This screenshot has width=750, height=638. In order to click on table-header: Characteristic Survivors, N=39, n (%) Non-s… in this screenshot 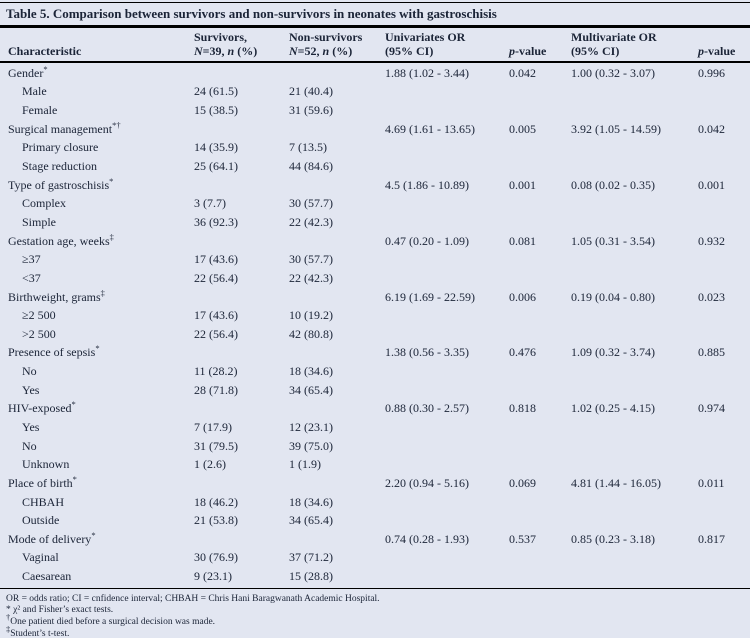, I will do `click(375, 44)`.